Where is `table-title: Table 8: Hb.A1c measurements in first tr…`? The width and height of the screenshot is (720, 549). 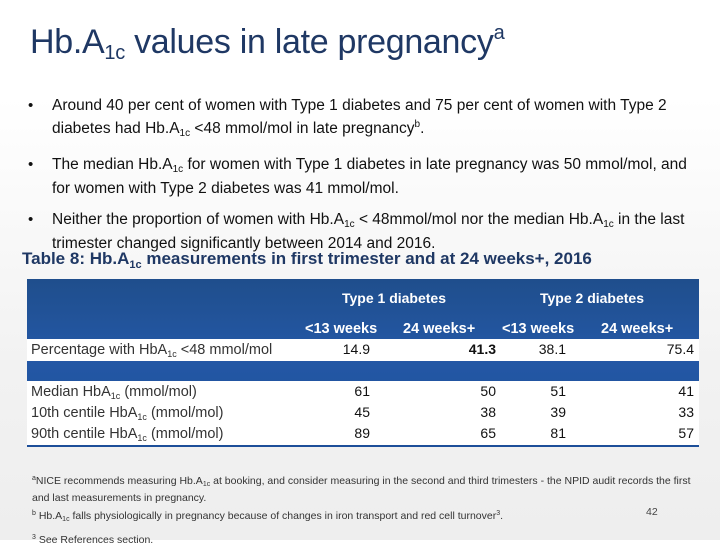
table-title: Table 8: Hb.A1c measurements in first tr… is located at coordinates (307, 260).